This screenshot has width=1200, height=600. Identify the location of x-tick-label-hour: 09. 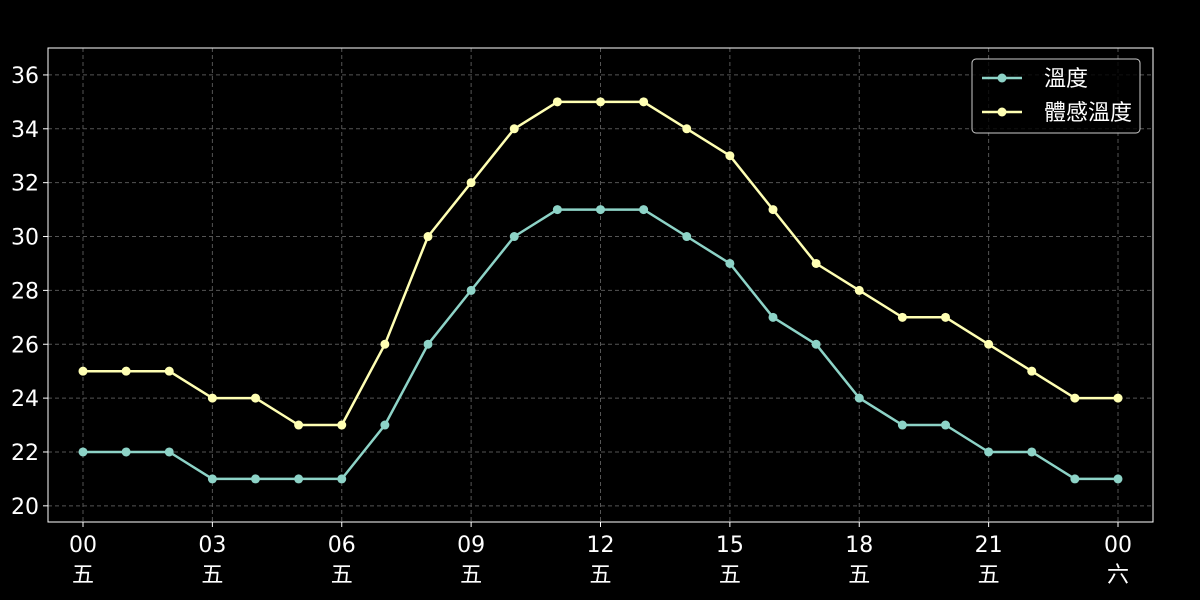
(471, 545).